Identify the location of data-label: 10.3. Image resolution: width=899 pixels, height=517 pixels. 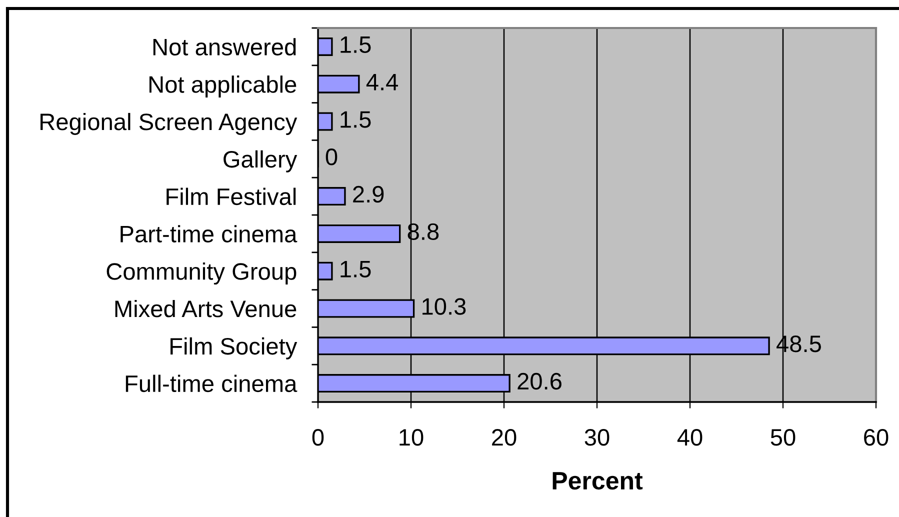
(444, 306).